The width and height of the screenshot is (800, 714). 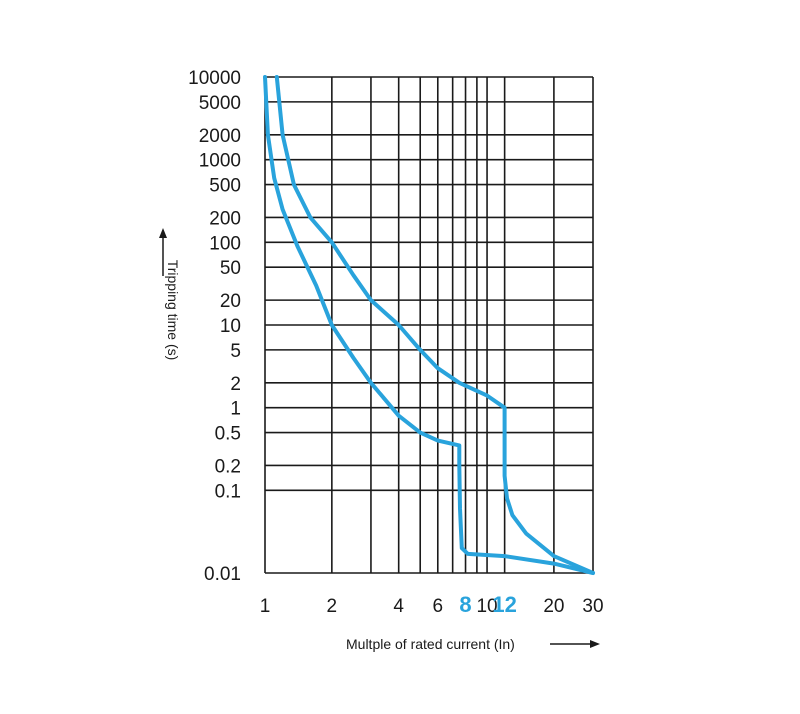 What do you see at coordinates (592, 606) in the screenshot?
I see `x-tick-label: 30` at bounding box center [592, 606].